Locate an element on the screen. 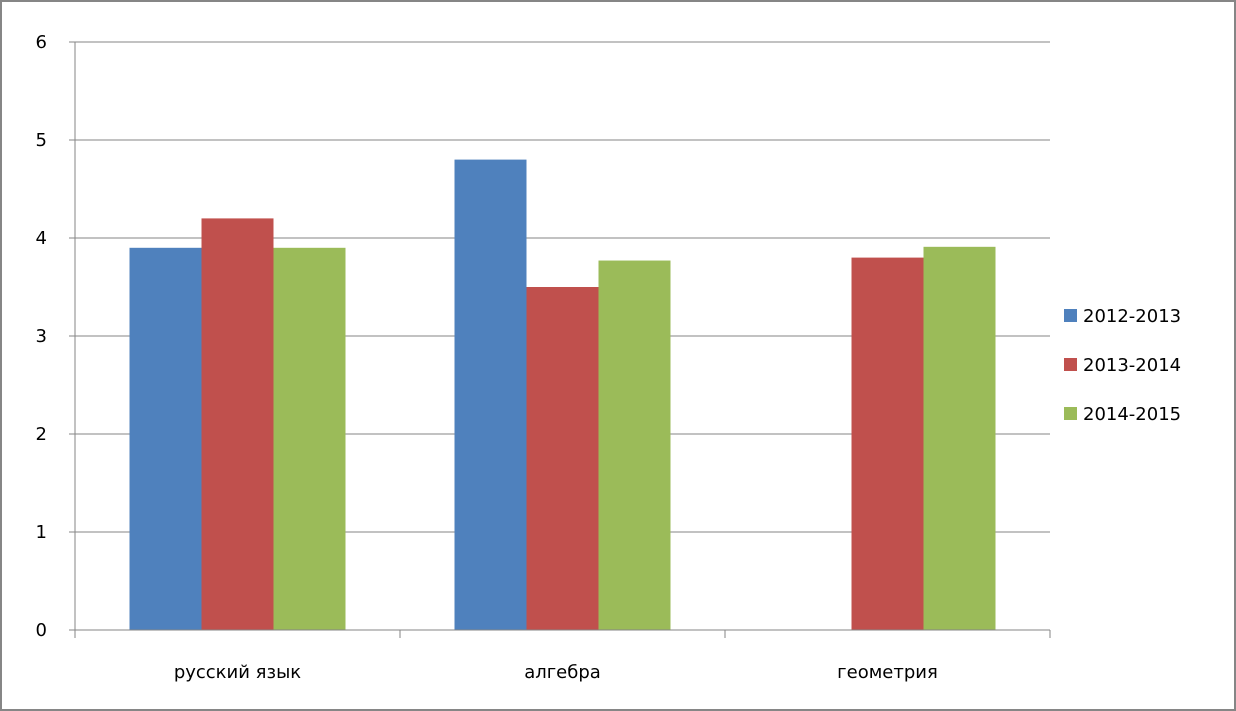  x-tick-label: русский язык is located at coordinates (237, 672).